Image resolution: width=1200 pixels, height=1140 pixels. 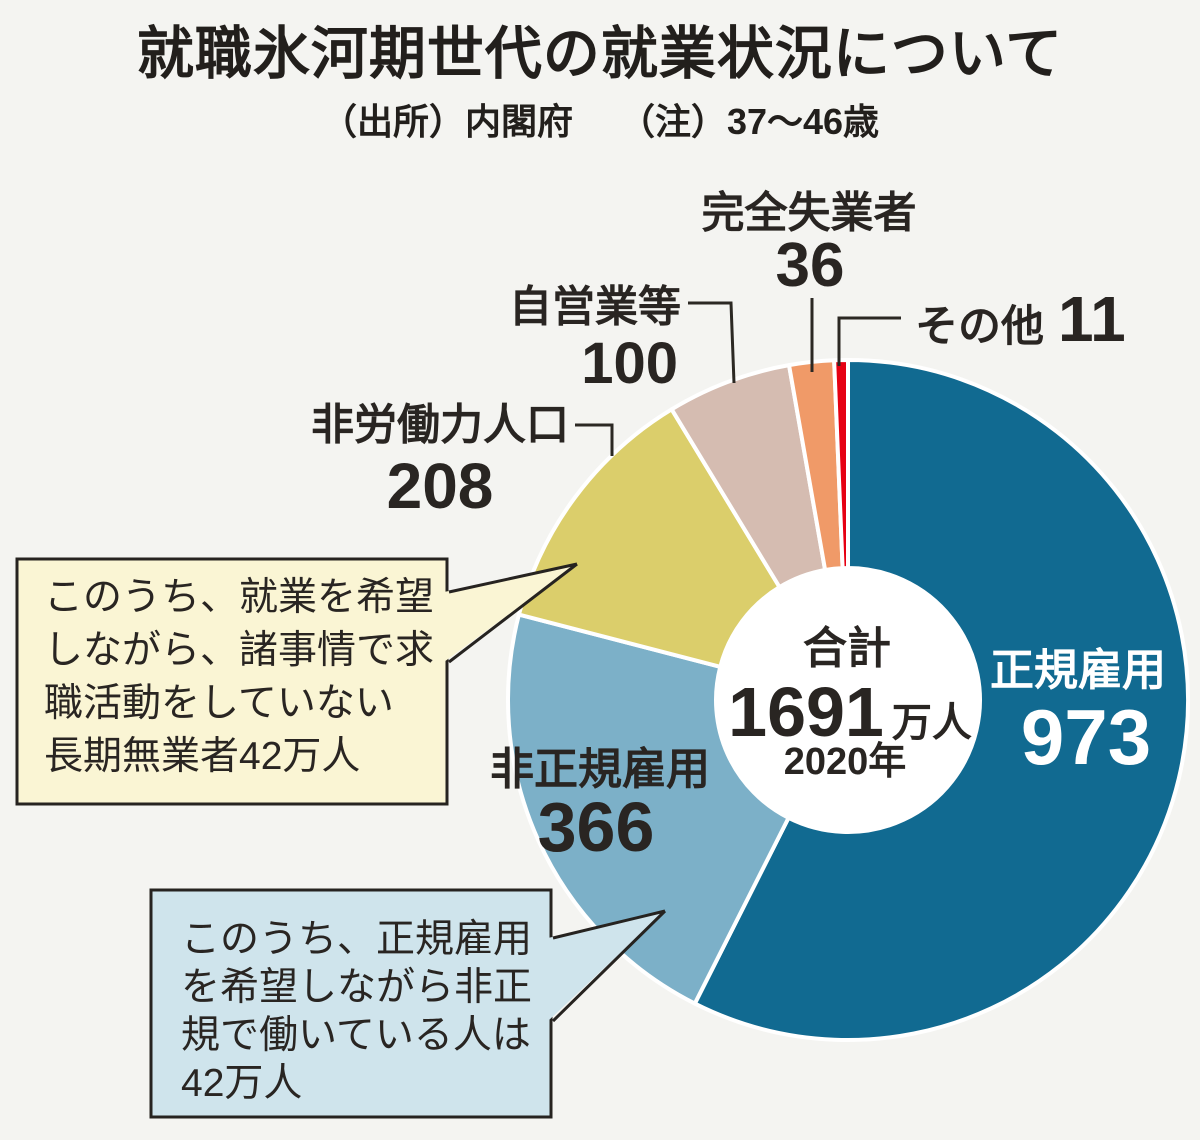 I want to click on label-regular: 正規雇用, so click(x=1078, y=670).